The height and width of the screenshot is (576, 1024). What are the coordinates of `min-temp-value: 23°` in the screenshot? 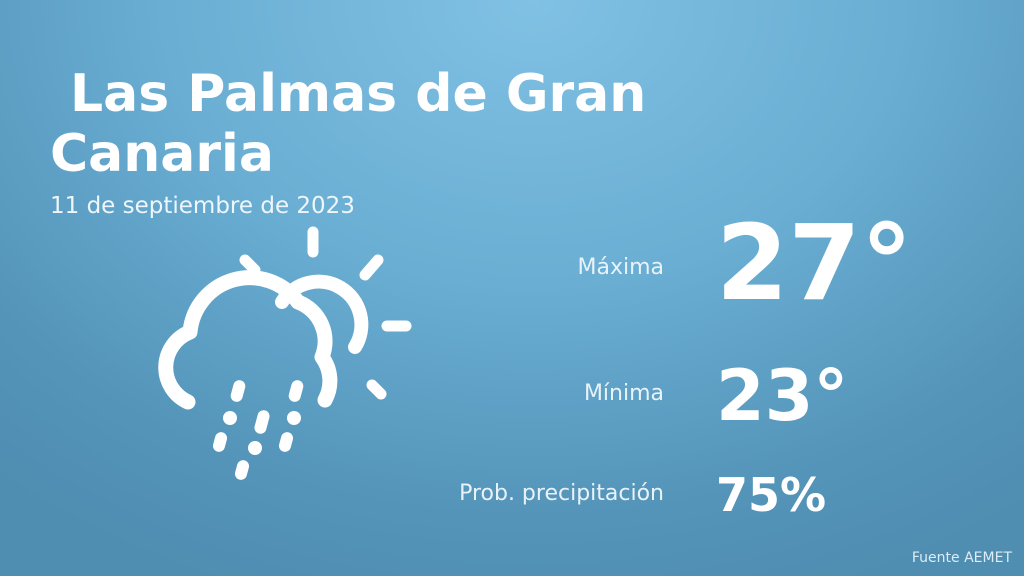 It's located at (782, 396).